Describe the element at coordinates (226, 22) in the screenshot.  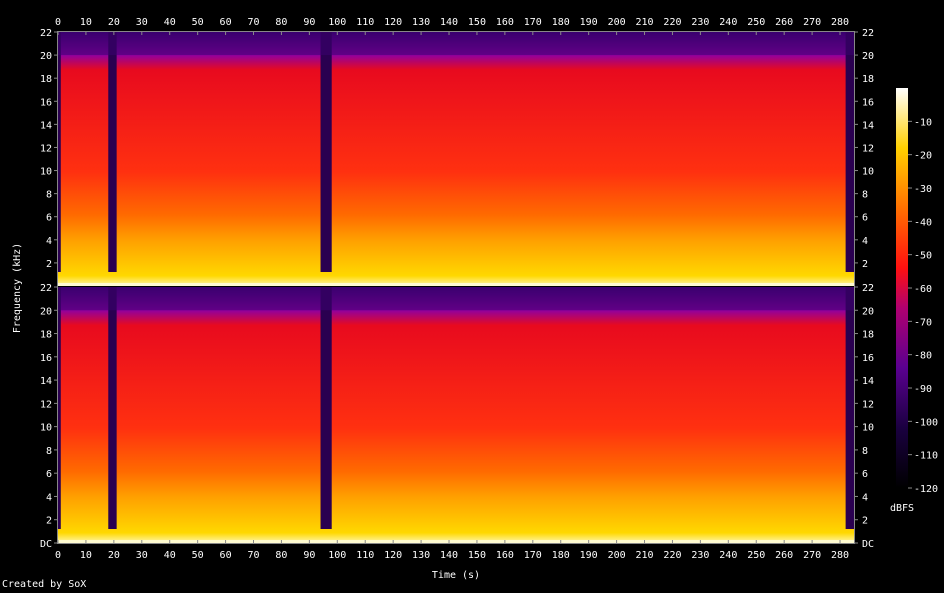
I see `x-tick-top-label: 60` at that location.